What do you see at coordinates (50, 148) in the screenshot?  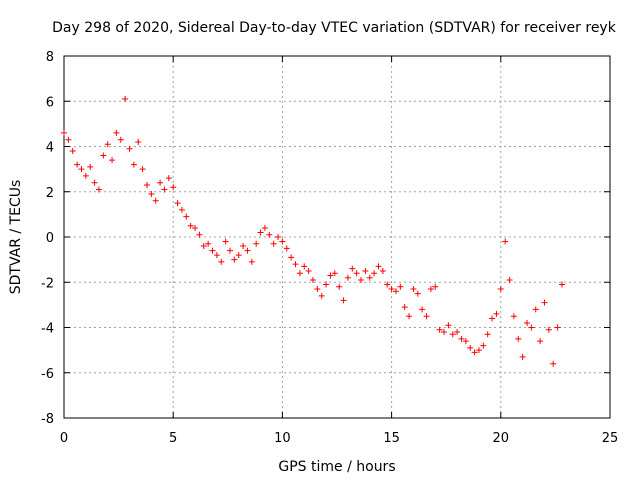 I see `y-tick-label: 4` at bounding box center [50, 148].